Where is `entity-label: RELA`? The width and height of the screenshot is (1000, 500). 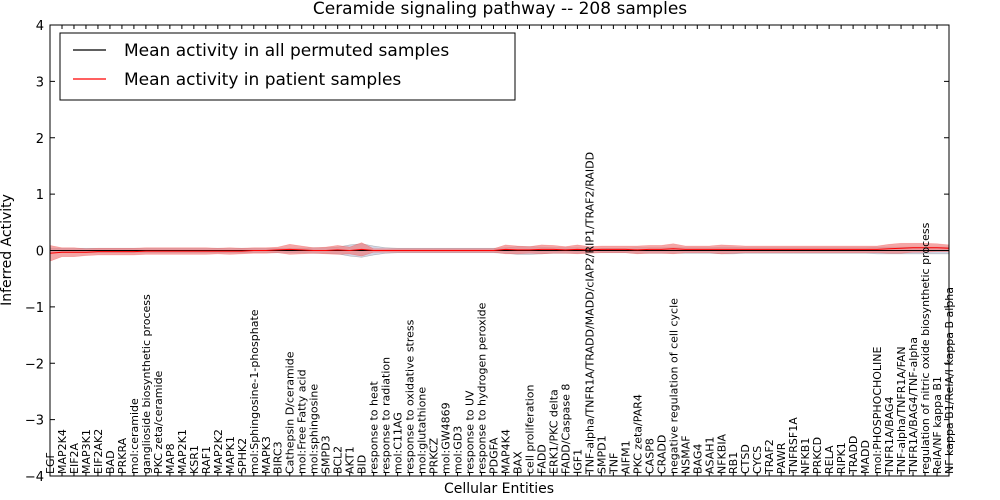
entity-label: RELA is located at coordinates (829, 459).